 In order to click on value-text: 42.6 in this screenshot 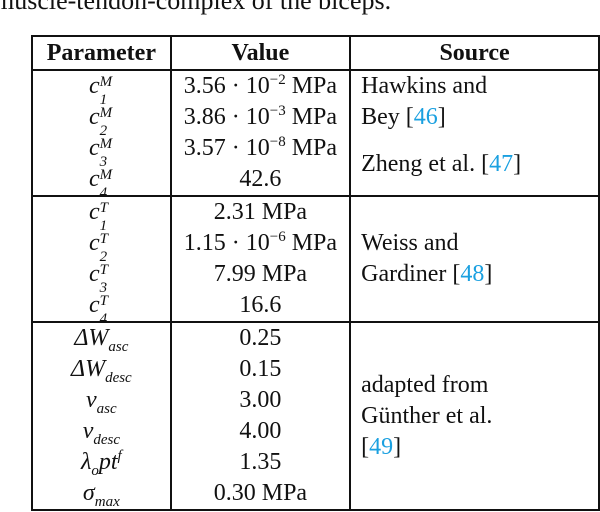, I will do `click(260, 179)`.